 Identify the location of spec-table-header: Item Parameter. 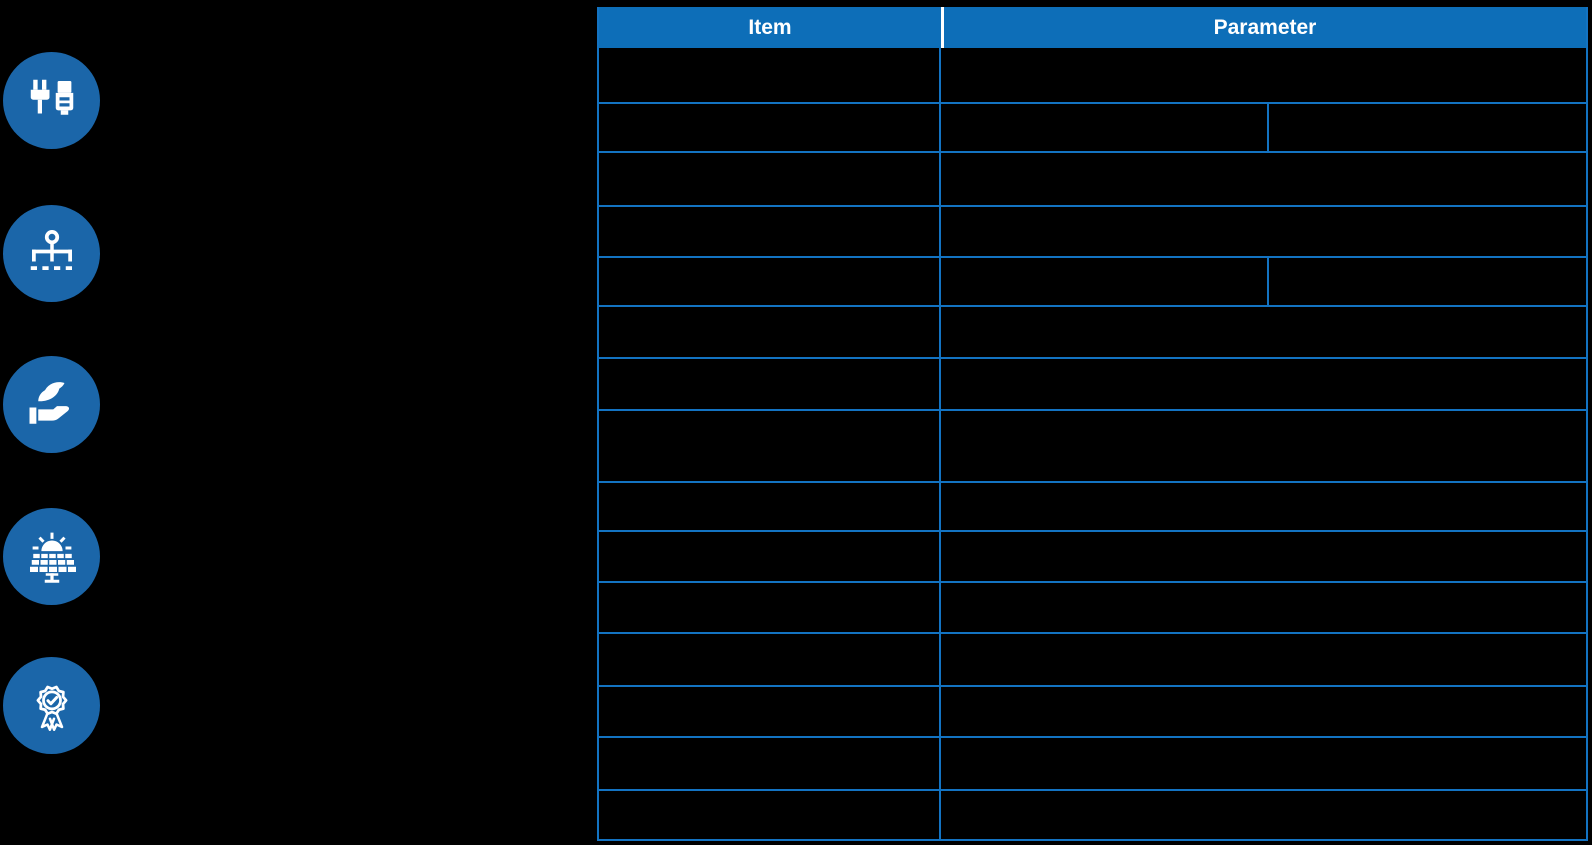
(1092, 27).